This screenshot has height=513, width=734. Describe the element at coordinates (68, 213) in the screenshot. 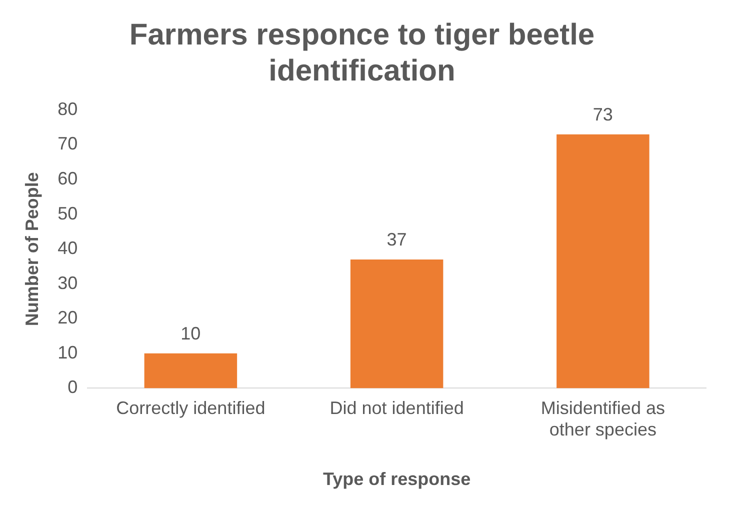

I see `y-tick-label: 50` at that location.